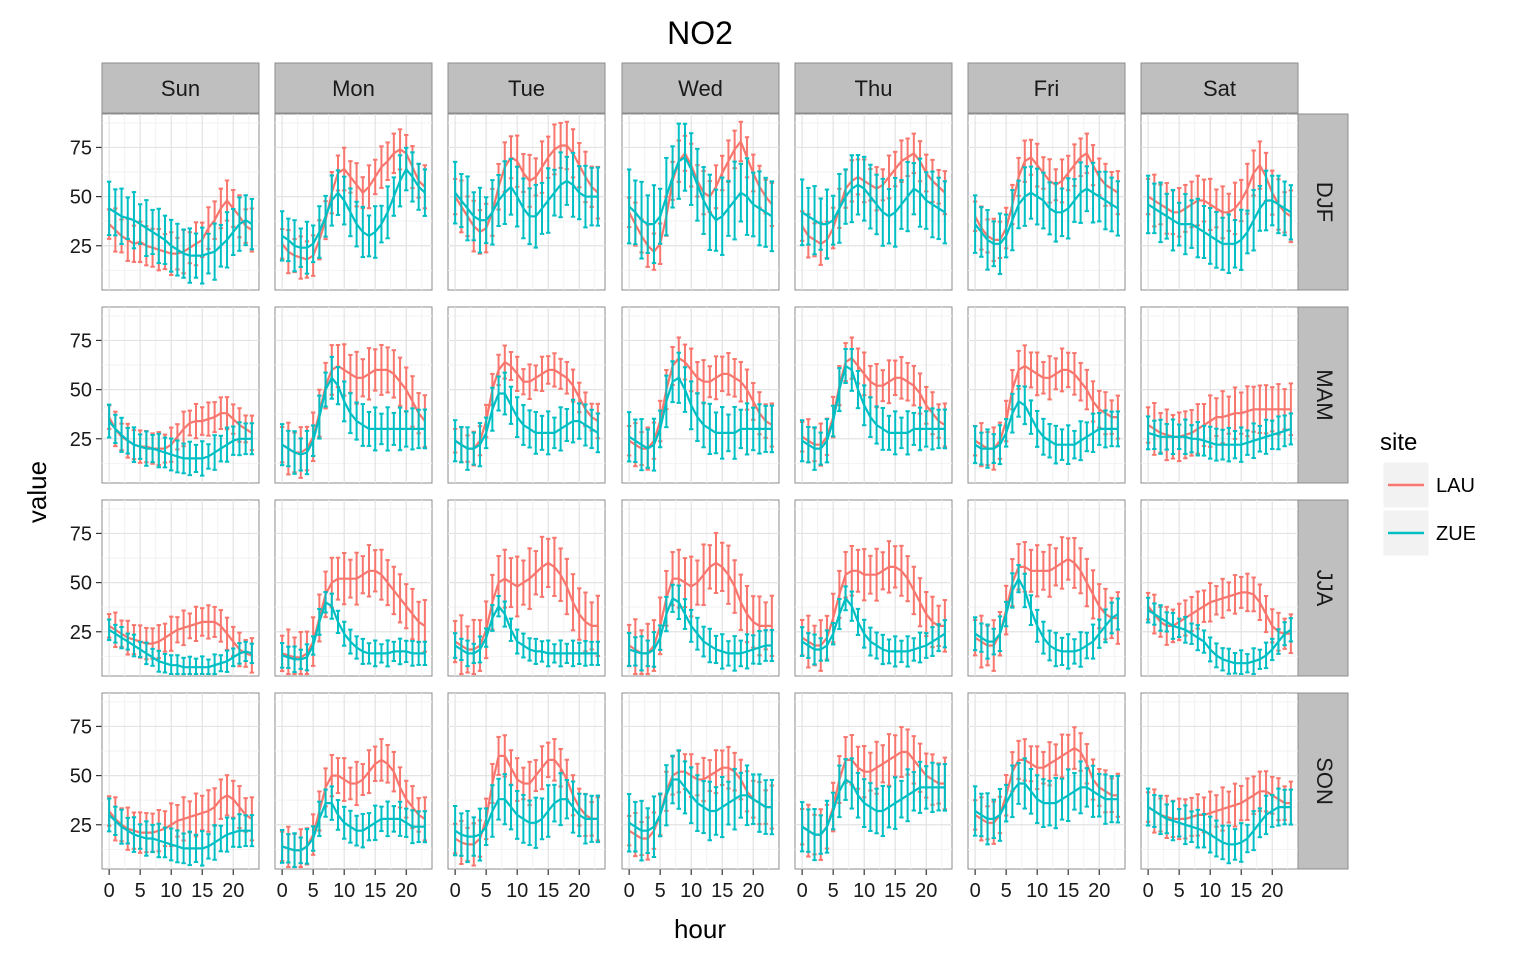  I want to click on y-tick-label: 50, so click(81, 391).